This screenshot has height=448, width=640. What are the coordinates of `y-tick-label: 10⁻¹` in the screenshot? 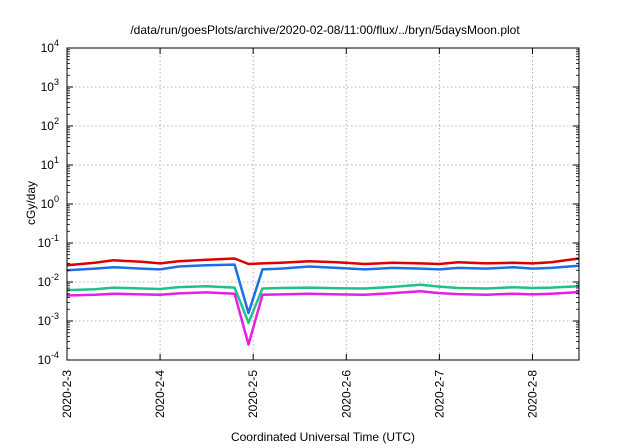 It's located at (48, 241).